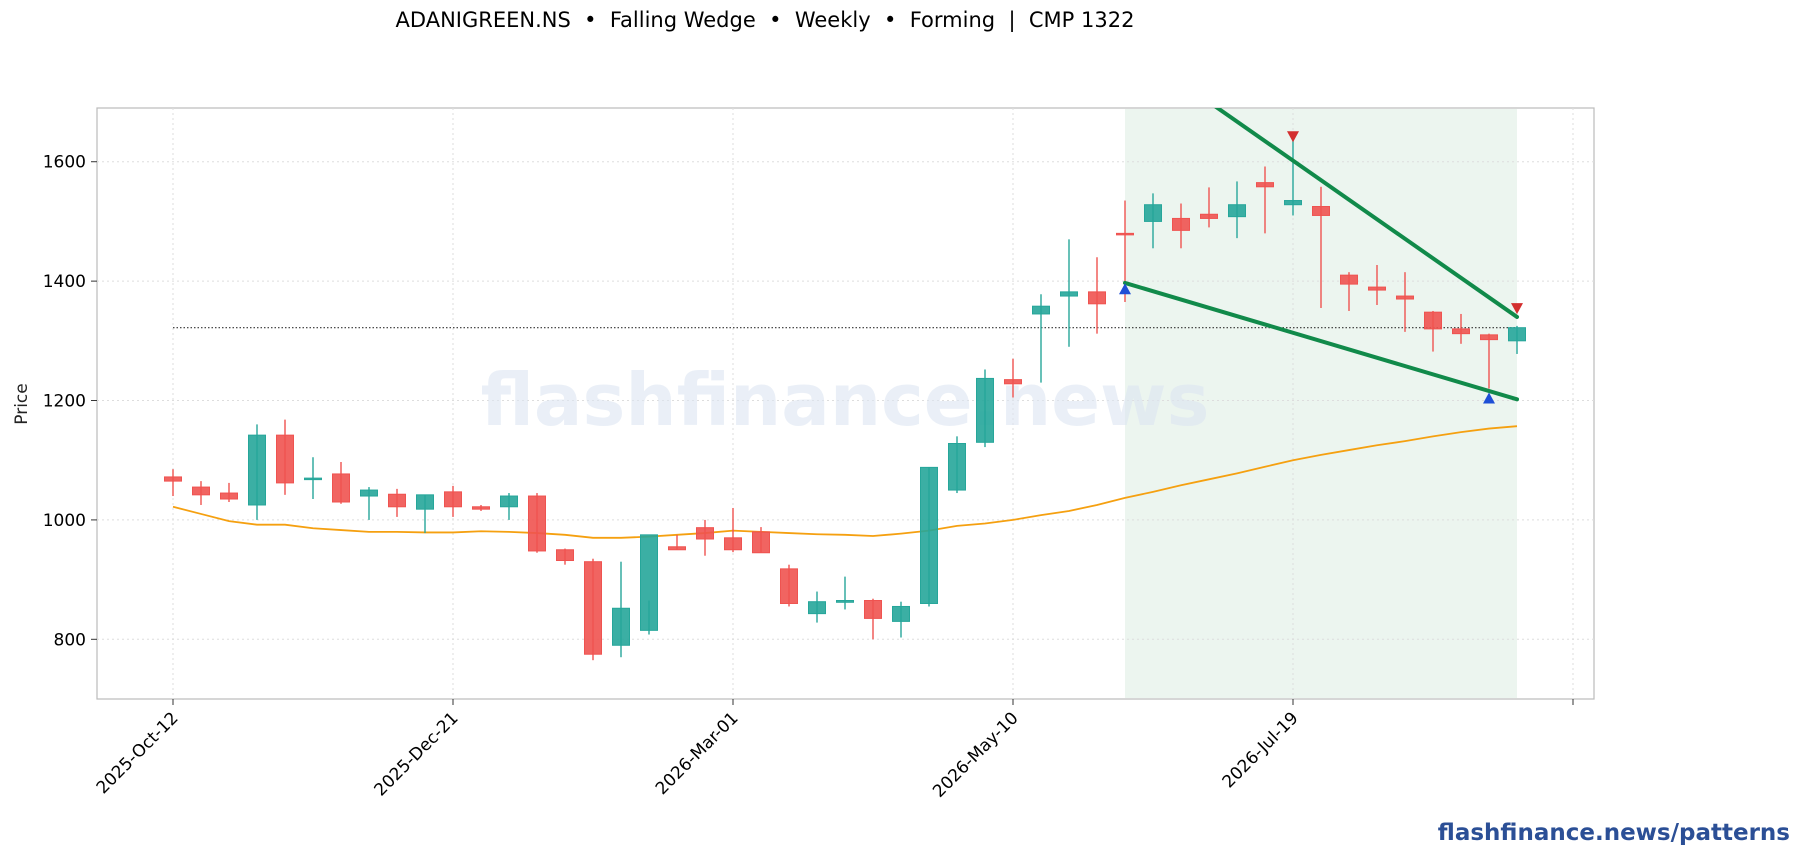 The width and height of the screenshot is (1804, 860). I want to click on swing-high-marker, so click(1517, 309).